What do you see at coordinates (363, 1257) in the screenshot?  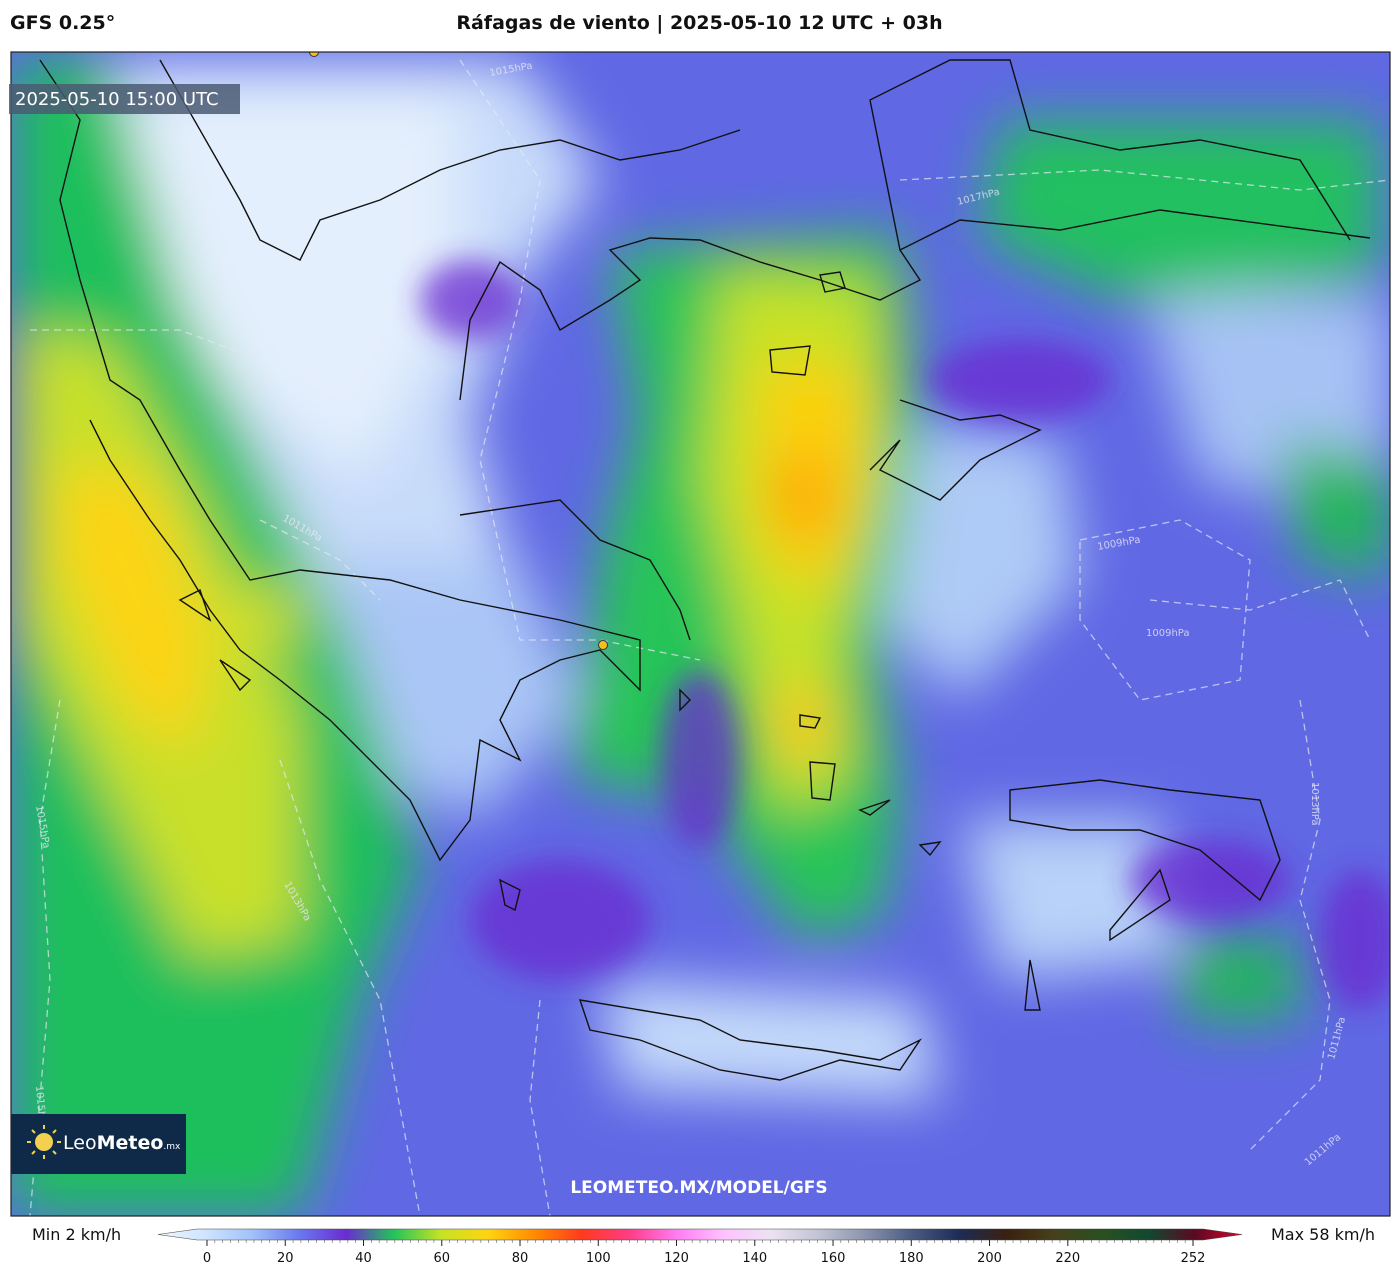 I see `tick-label: 40` at bounding box center [363, 1257].